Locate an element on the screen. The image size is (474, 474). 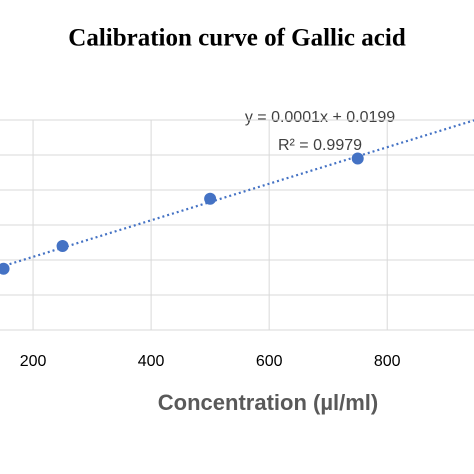
x-axis-title: Concentration (µl/ml) is located at coordinates (268, 402).